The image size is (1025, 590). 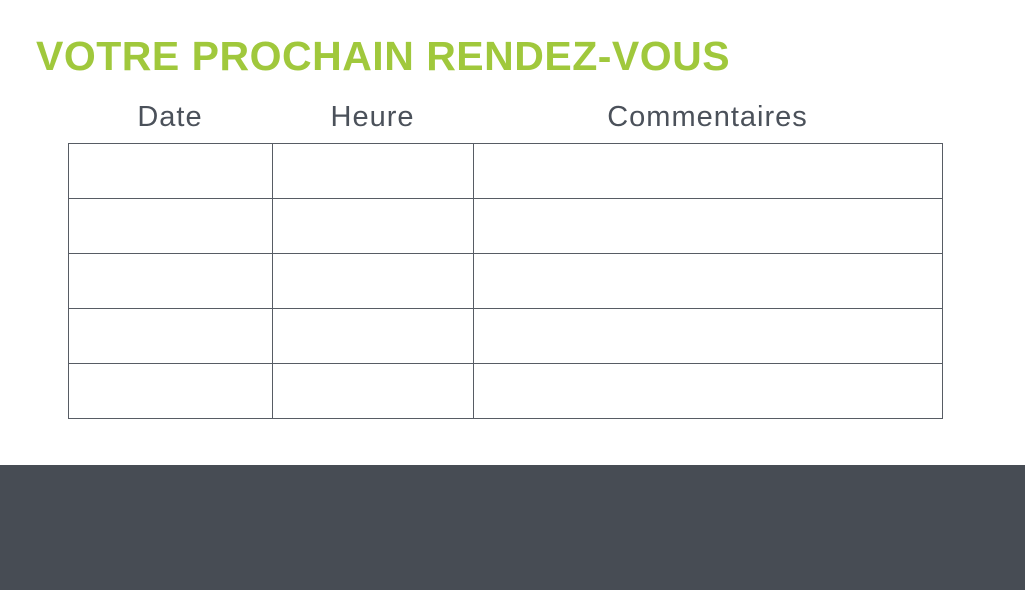 I want to click on page-title: VOTRE PROCHAIN RENDEZ-VOUS, so click(x=383, y=56).